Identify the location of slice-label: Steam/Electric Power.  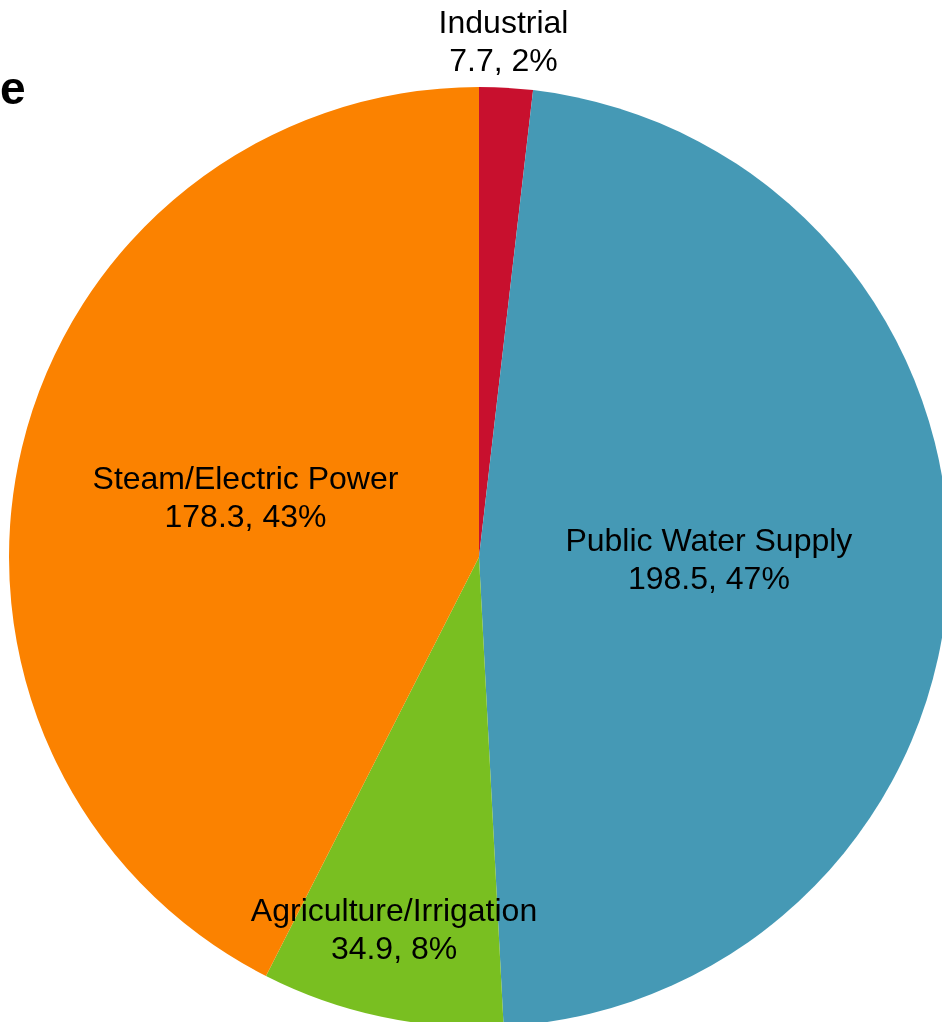
(245, 478).